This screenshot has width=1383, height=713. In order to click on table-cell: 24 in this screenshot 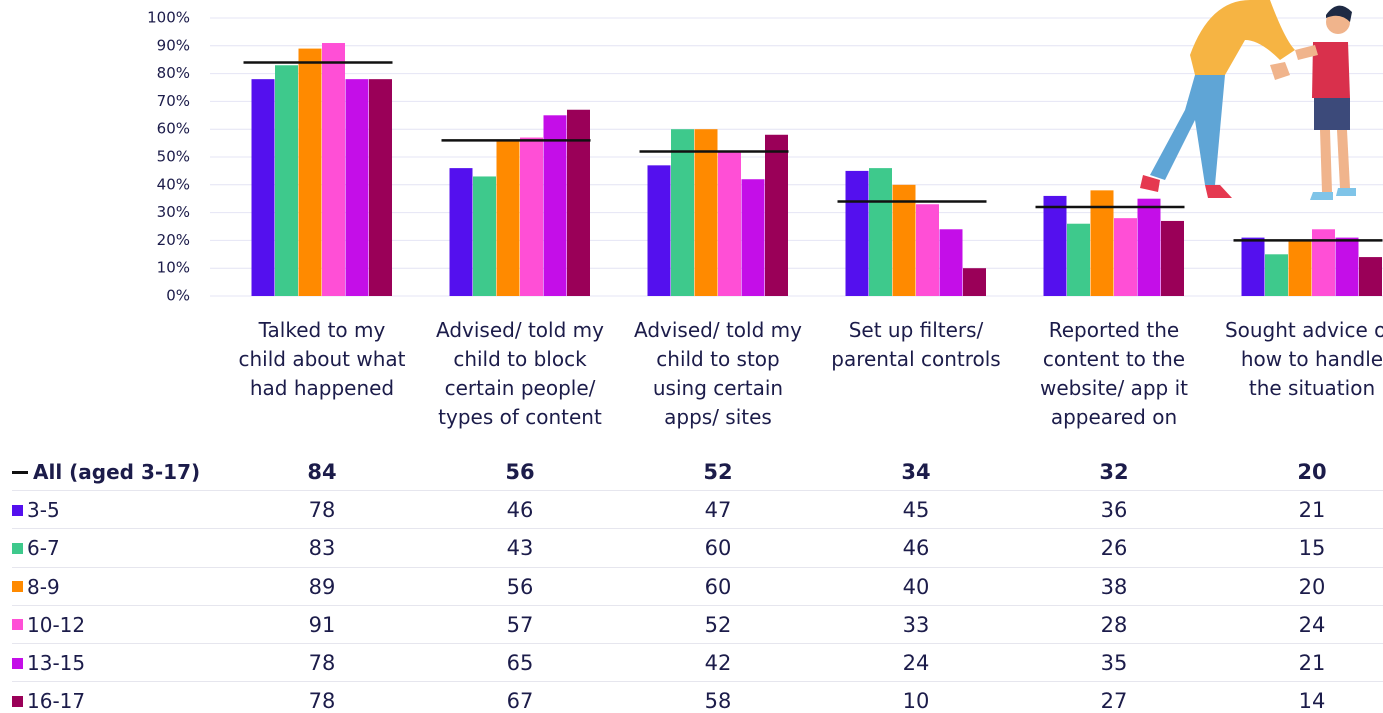, I will do `click(916, 663)`.